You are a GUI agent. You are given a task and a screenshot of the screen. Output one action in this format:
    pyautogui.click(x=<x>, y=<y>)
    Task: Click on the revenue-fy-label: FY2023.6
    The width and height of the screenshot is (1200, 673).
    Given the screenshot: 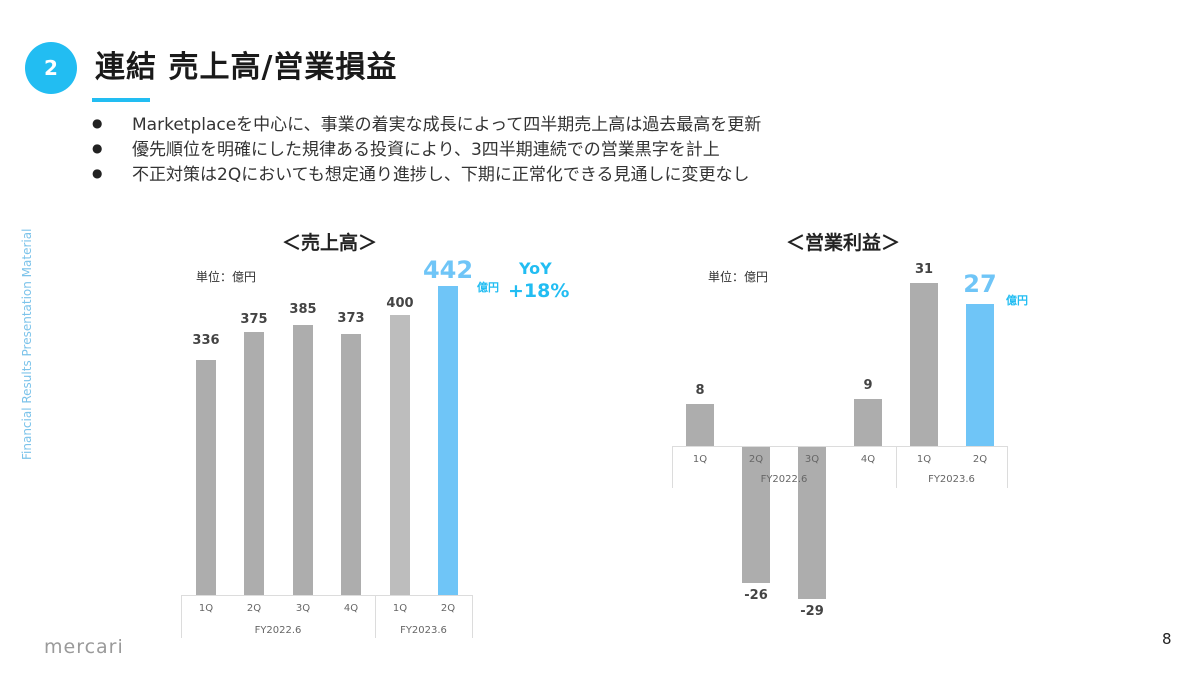 What is the action you would take?
    pyautogui.click(x=423, y=630)
    